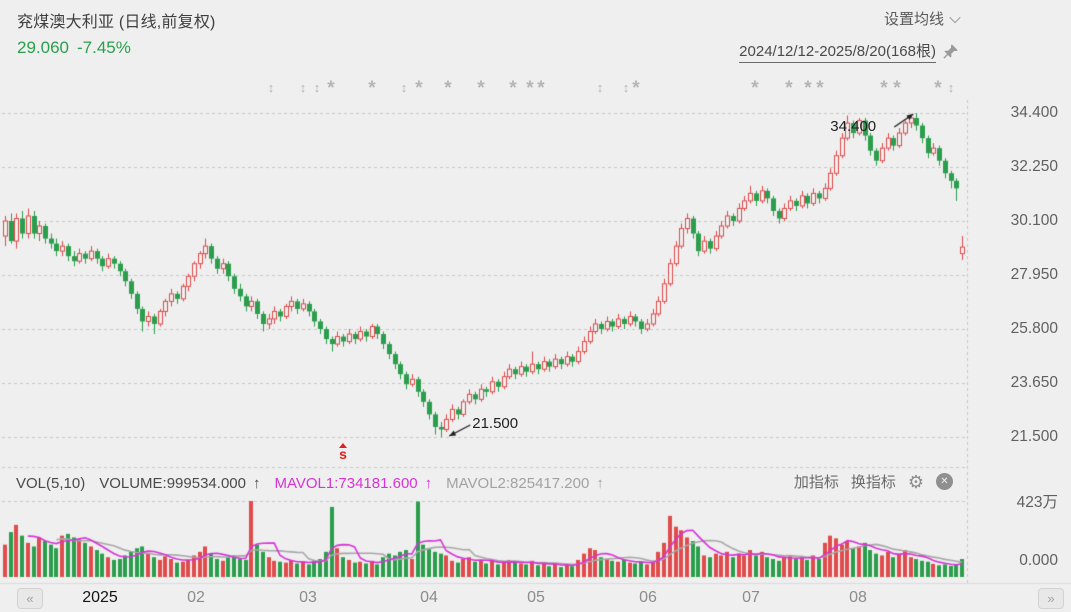 This screenshot has height=612, width=1071. Describe the element at coordinates (1037, 502) in the screenshot. I see `volume-tick-label: 423万` at that location.